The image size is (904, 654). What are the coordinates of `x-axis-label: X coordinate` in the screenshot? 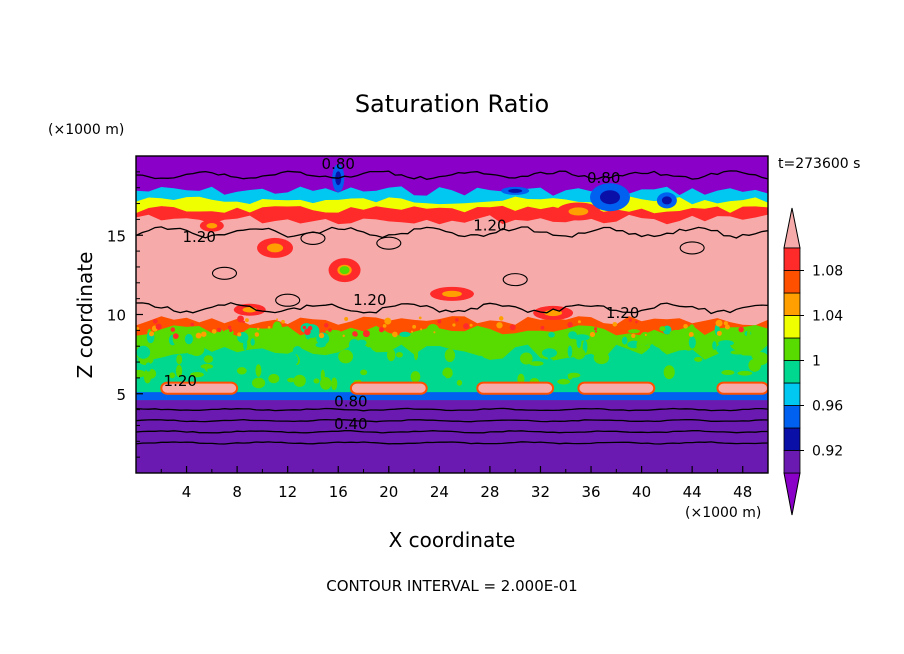 It's located at (452, 540).